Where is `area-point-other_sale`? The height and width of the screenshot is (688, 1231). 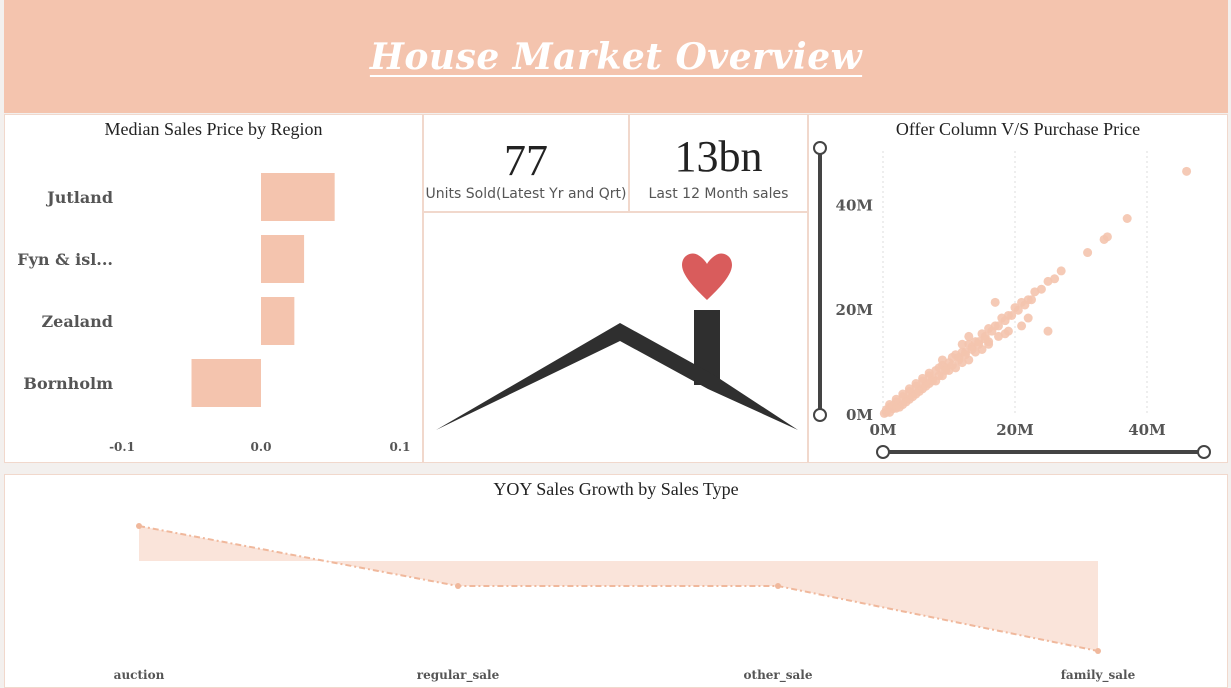 area-point-other_sale is located at coordinates (778, 586).